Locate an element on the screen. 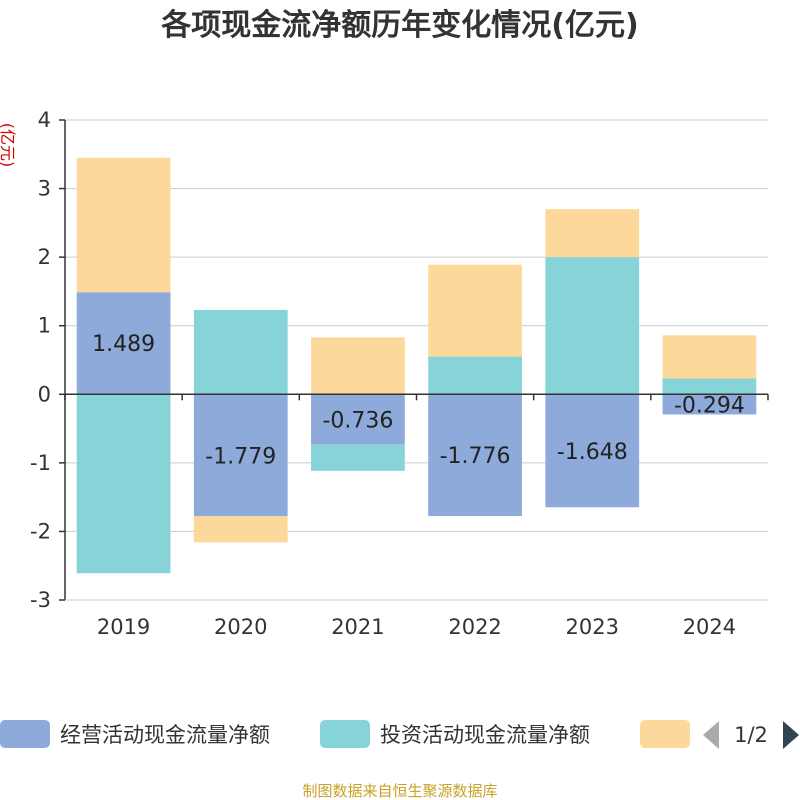  bar-2-2023 is located at coordinates (592, 326).